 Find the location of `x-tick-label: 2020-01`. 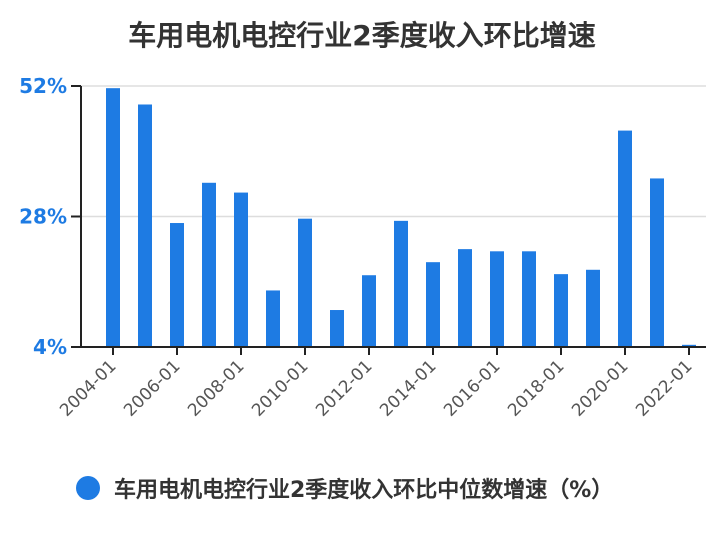

x-tick-label: 2020-01 is located at coordinates (600, 388).